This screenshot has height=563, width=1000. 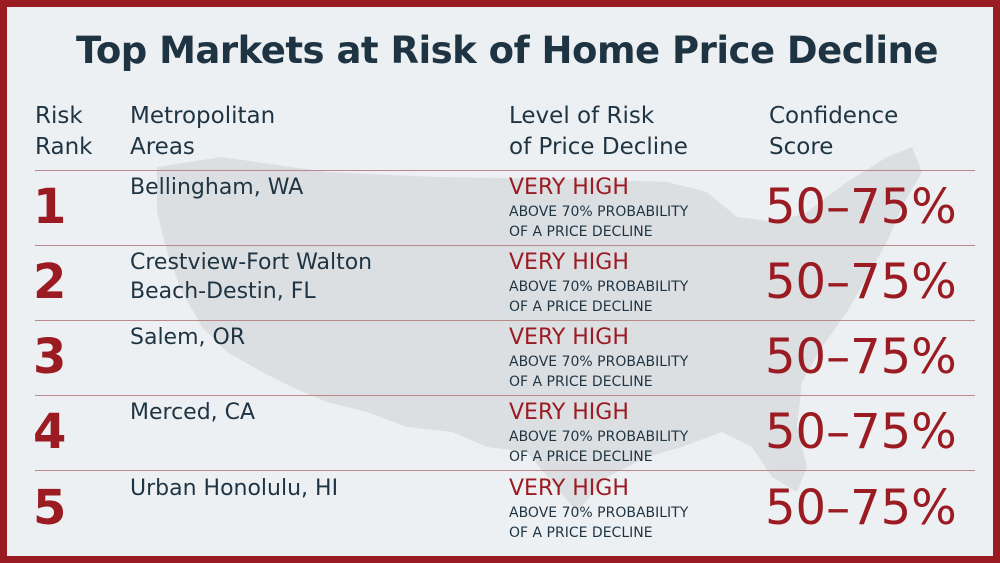 I want to click on risk-rank: 3, so click(x=50, y=357).